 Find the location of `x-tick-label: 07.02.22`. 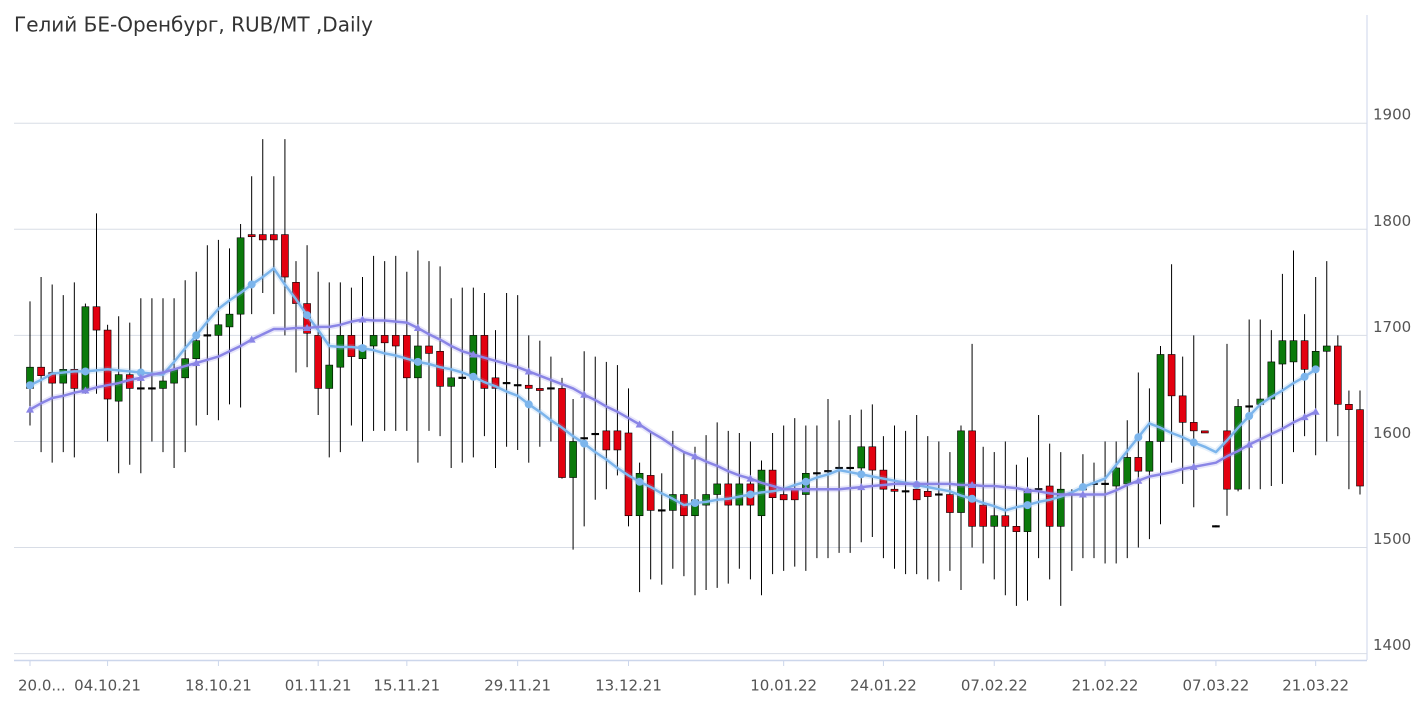

x-tick-label: 07.02.22 is located at coordinates (994, 686).